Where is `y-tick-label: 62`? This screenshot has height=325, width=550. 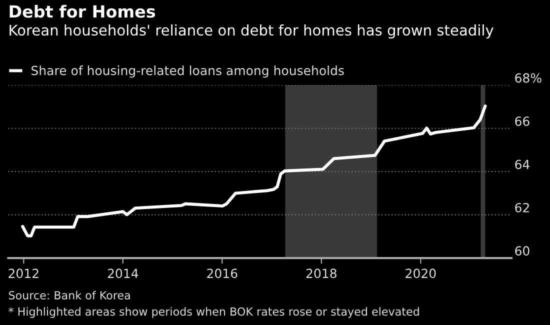 y-tick-label: 62 is located at coordinates (522, 207).